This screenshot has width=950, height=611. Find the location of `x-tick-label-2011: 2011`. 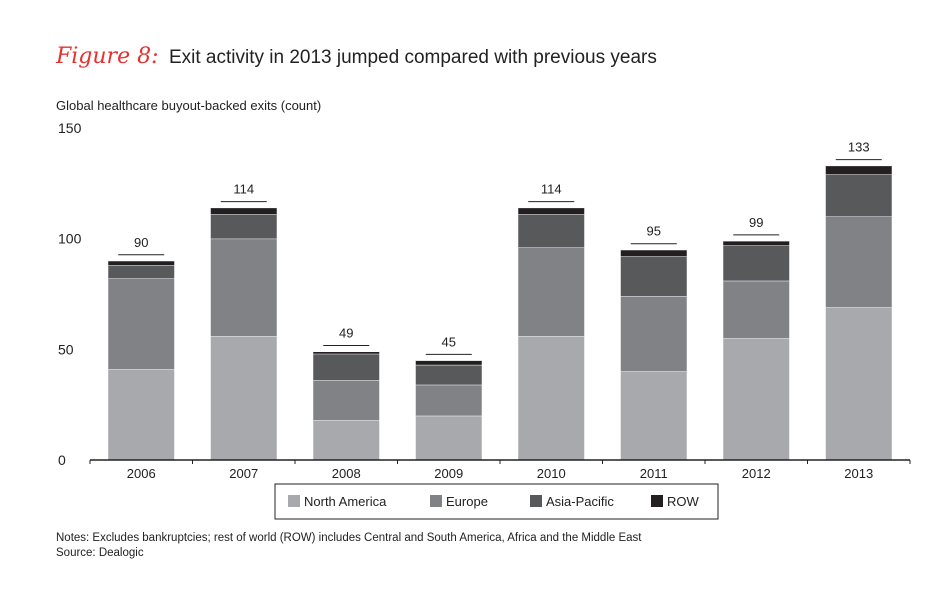

x-tick-label-2011: 2011 is located at coordinates (654, 473).